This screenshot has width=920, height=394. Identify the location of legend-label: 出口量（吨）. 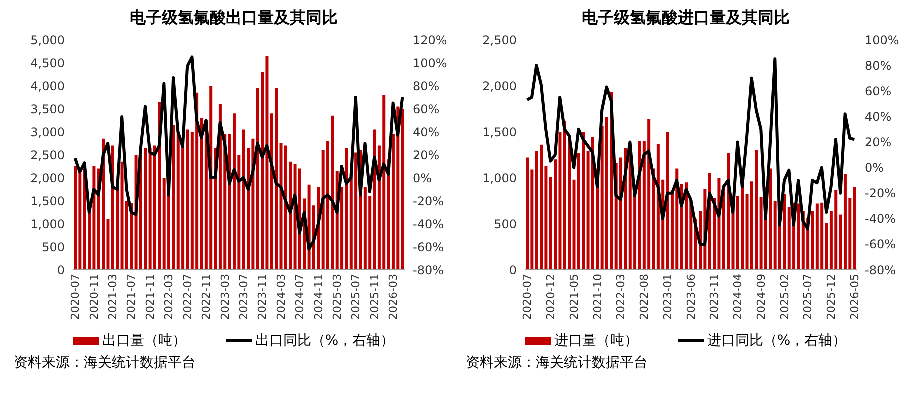
(144, 341).